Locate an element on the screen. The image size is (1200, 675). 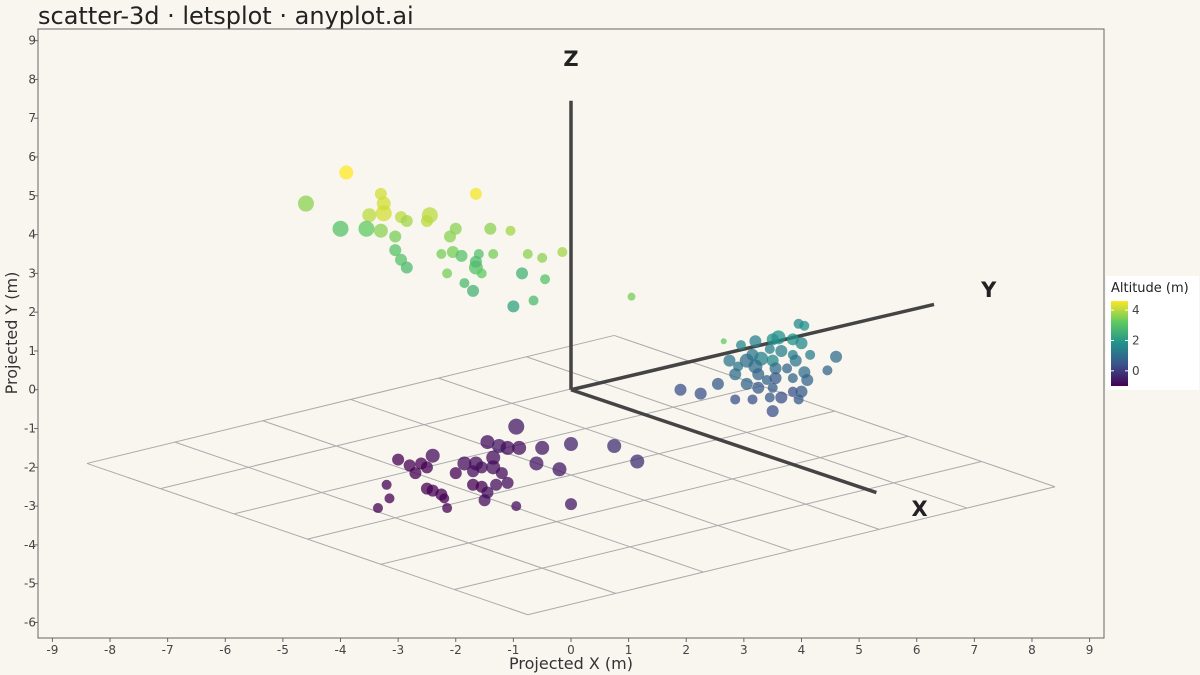
y-tick-label: 7 is located at coordinates (32, 118).